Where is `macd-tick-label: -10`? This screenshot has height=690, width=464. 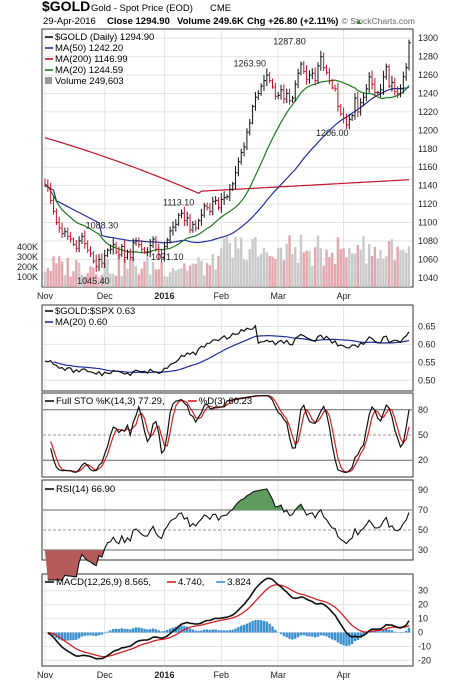 macd-tick-label: -10 is located at coordinates (424, 646).